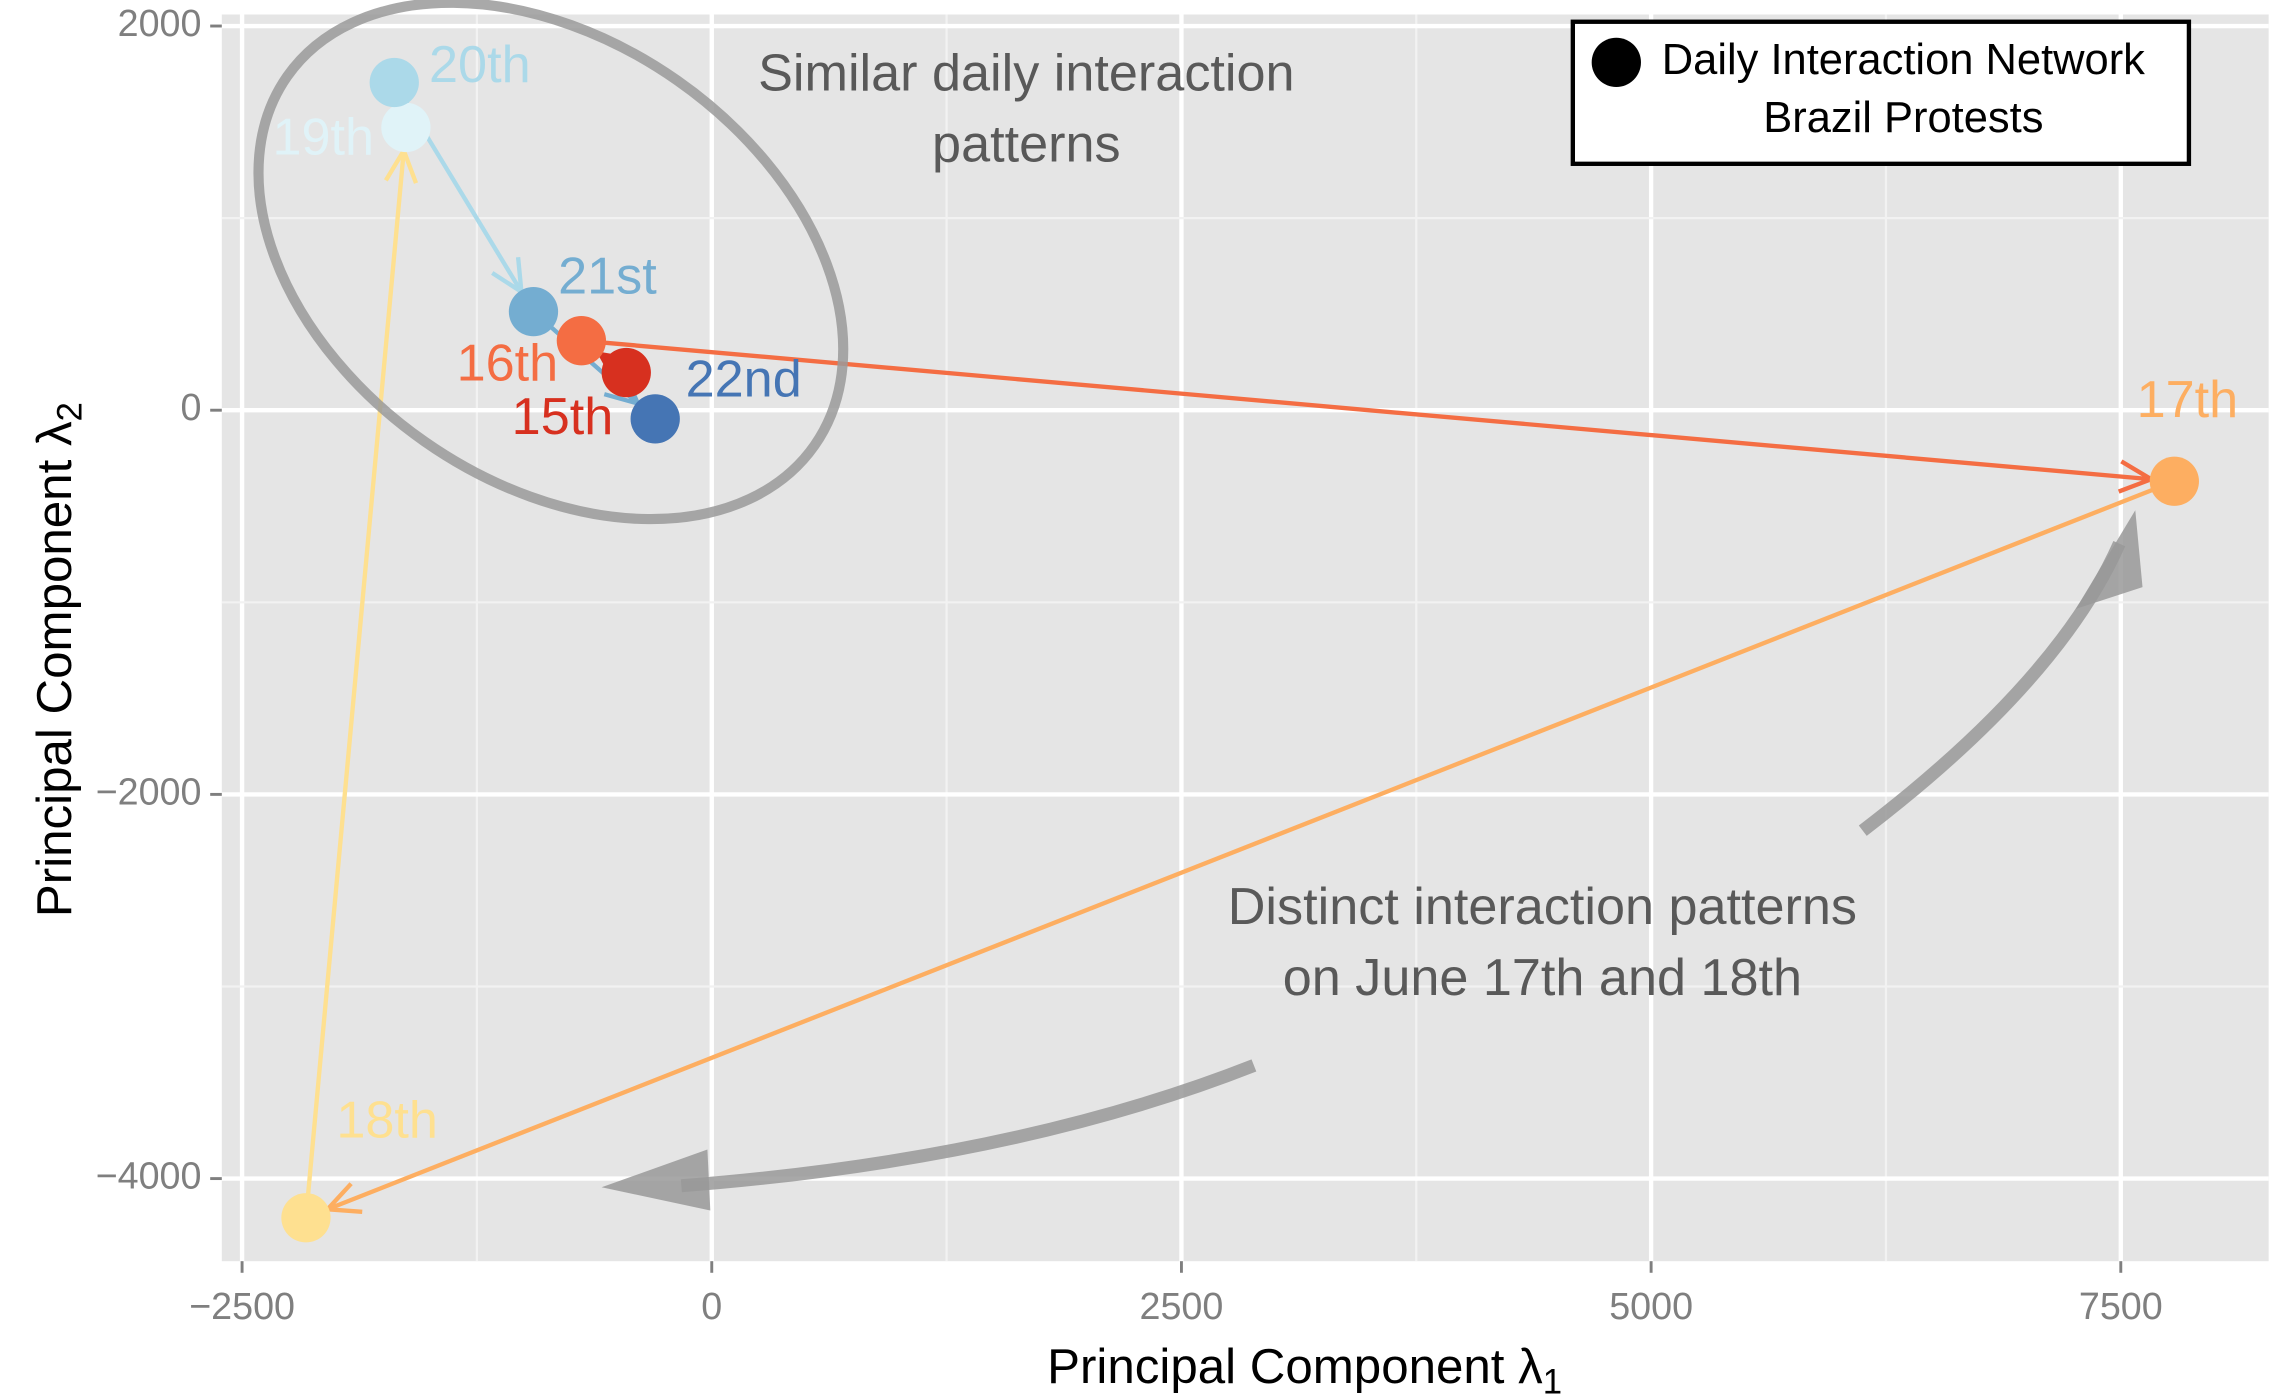 The image size is (2273, 1396). I want to click on y-tick-label: 2000, so click(160, 23).